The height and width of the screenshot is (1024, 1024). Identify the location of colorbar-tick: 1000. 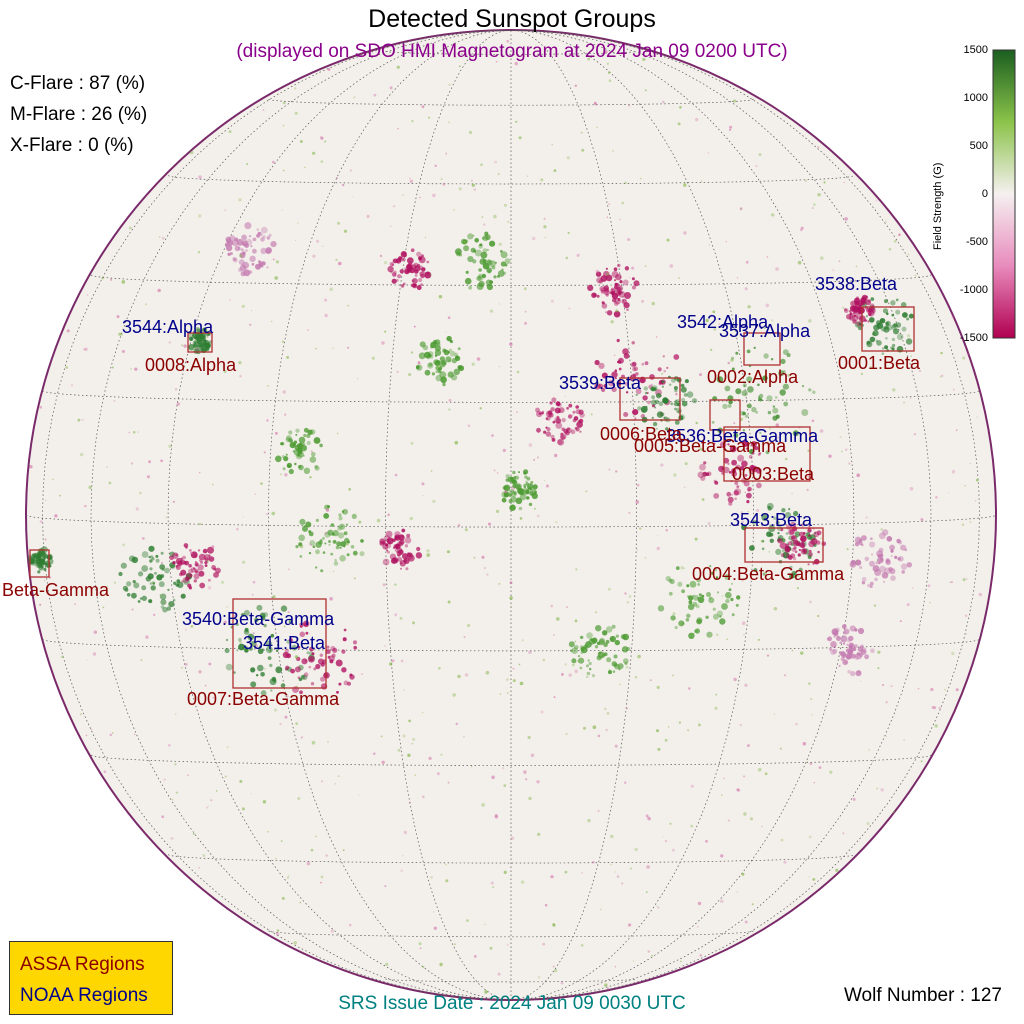
(975, 98).